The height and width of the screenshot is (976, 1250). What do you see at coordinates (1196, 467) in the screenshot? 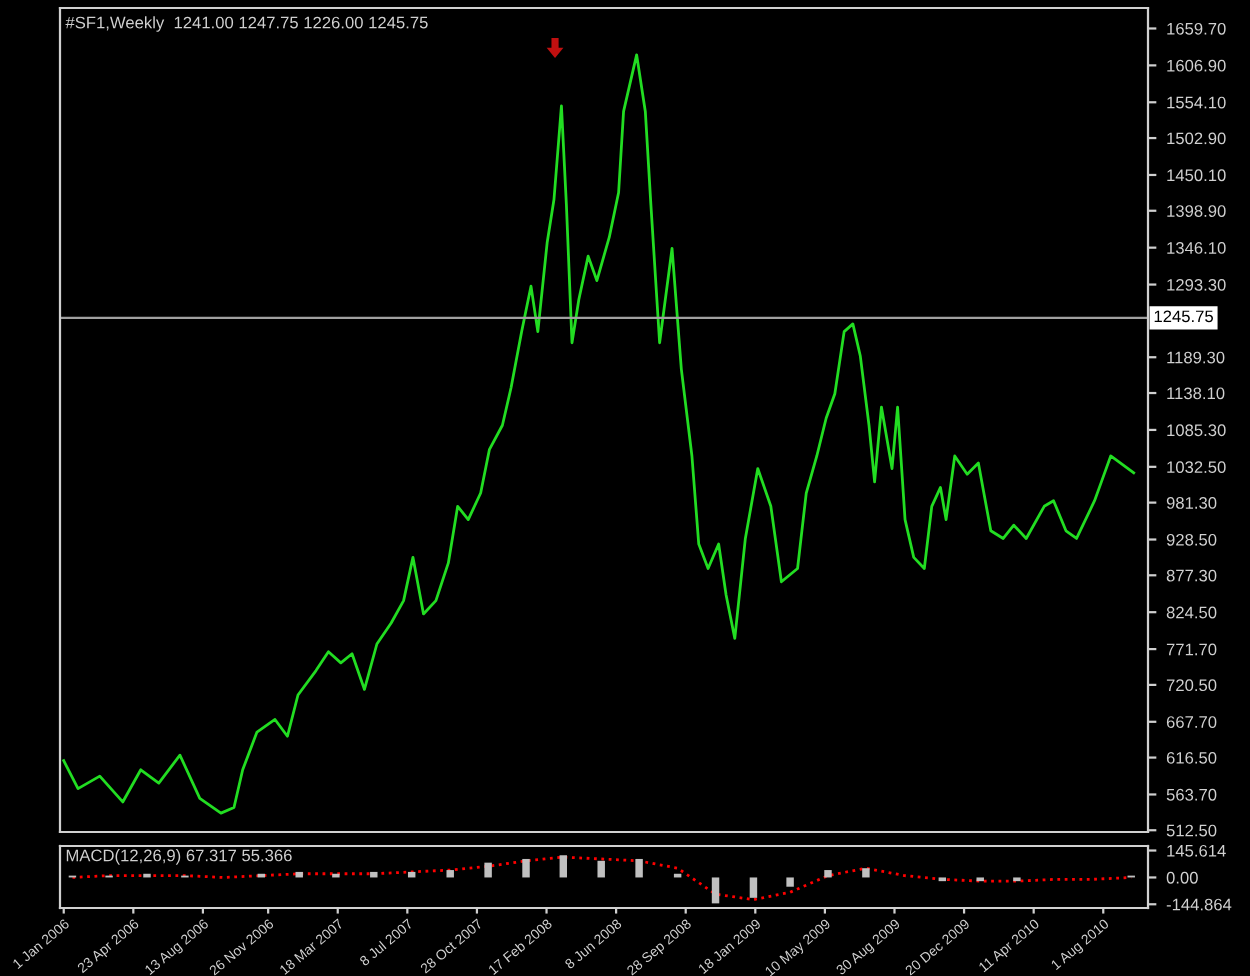
I see `y-tick-label: 1032.50` at bounding box center [1196, 467].